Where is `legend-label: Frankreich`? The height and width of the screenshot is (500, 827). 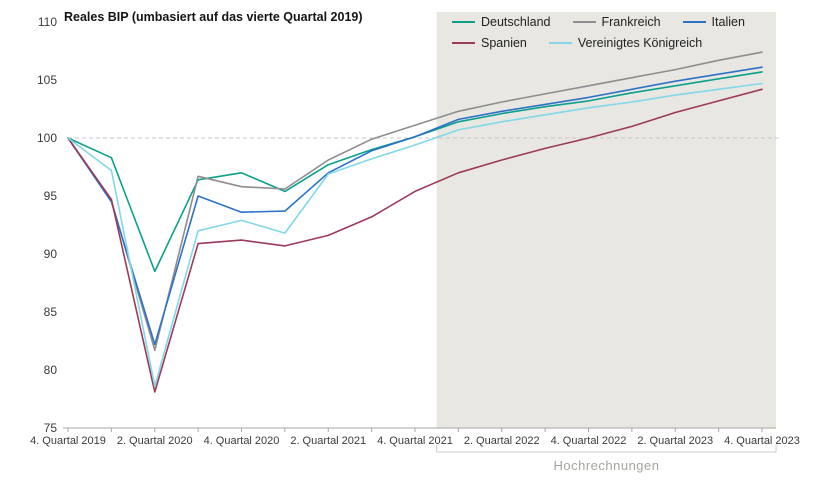 legend-label: Frankreich is located at coordinates (631, 21).